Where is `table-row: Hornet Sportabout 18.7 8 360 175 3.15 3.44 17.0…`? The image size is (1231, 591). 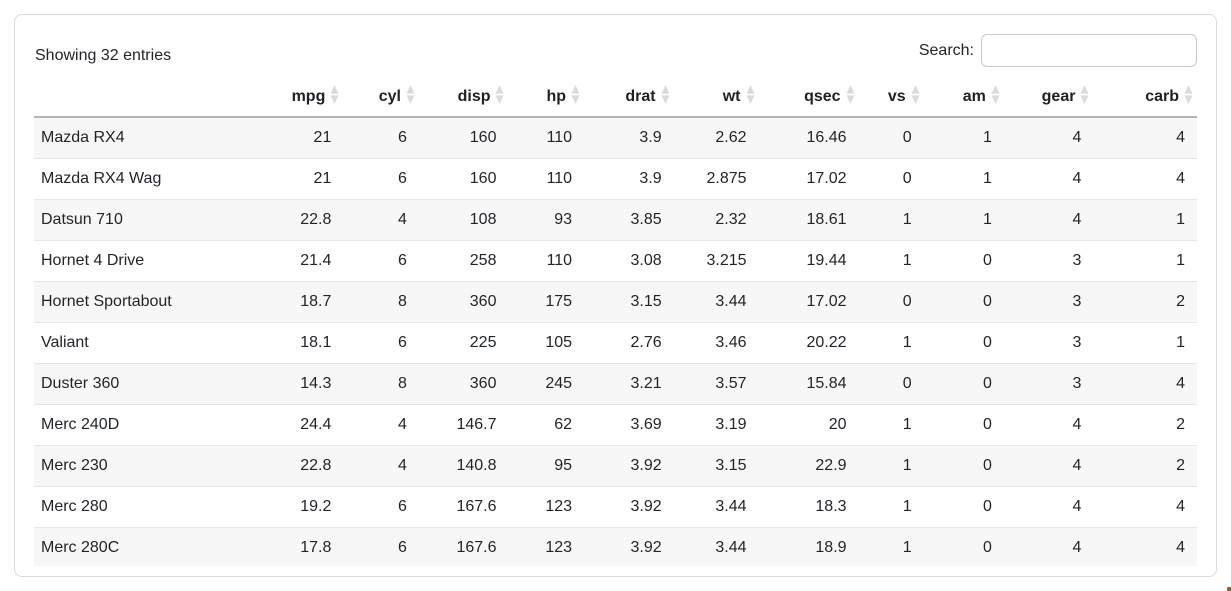
table-row: Hornet Sportabout 18.7 8 360 175 3.15 3.44 17.0… is located at coordinates (615, 302).